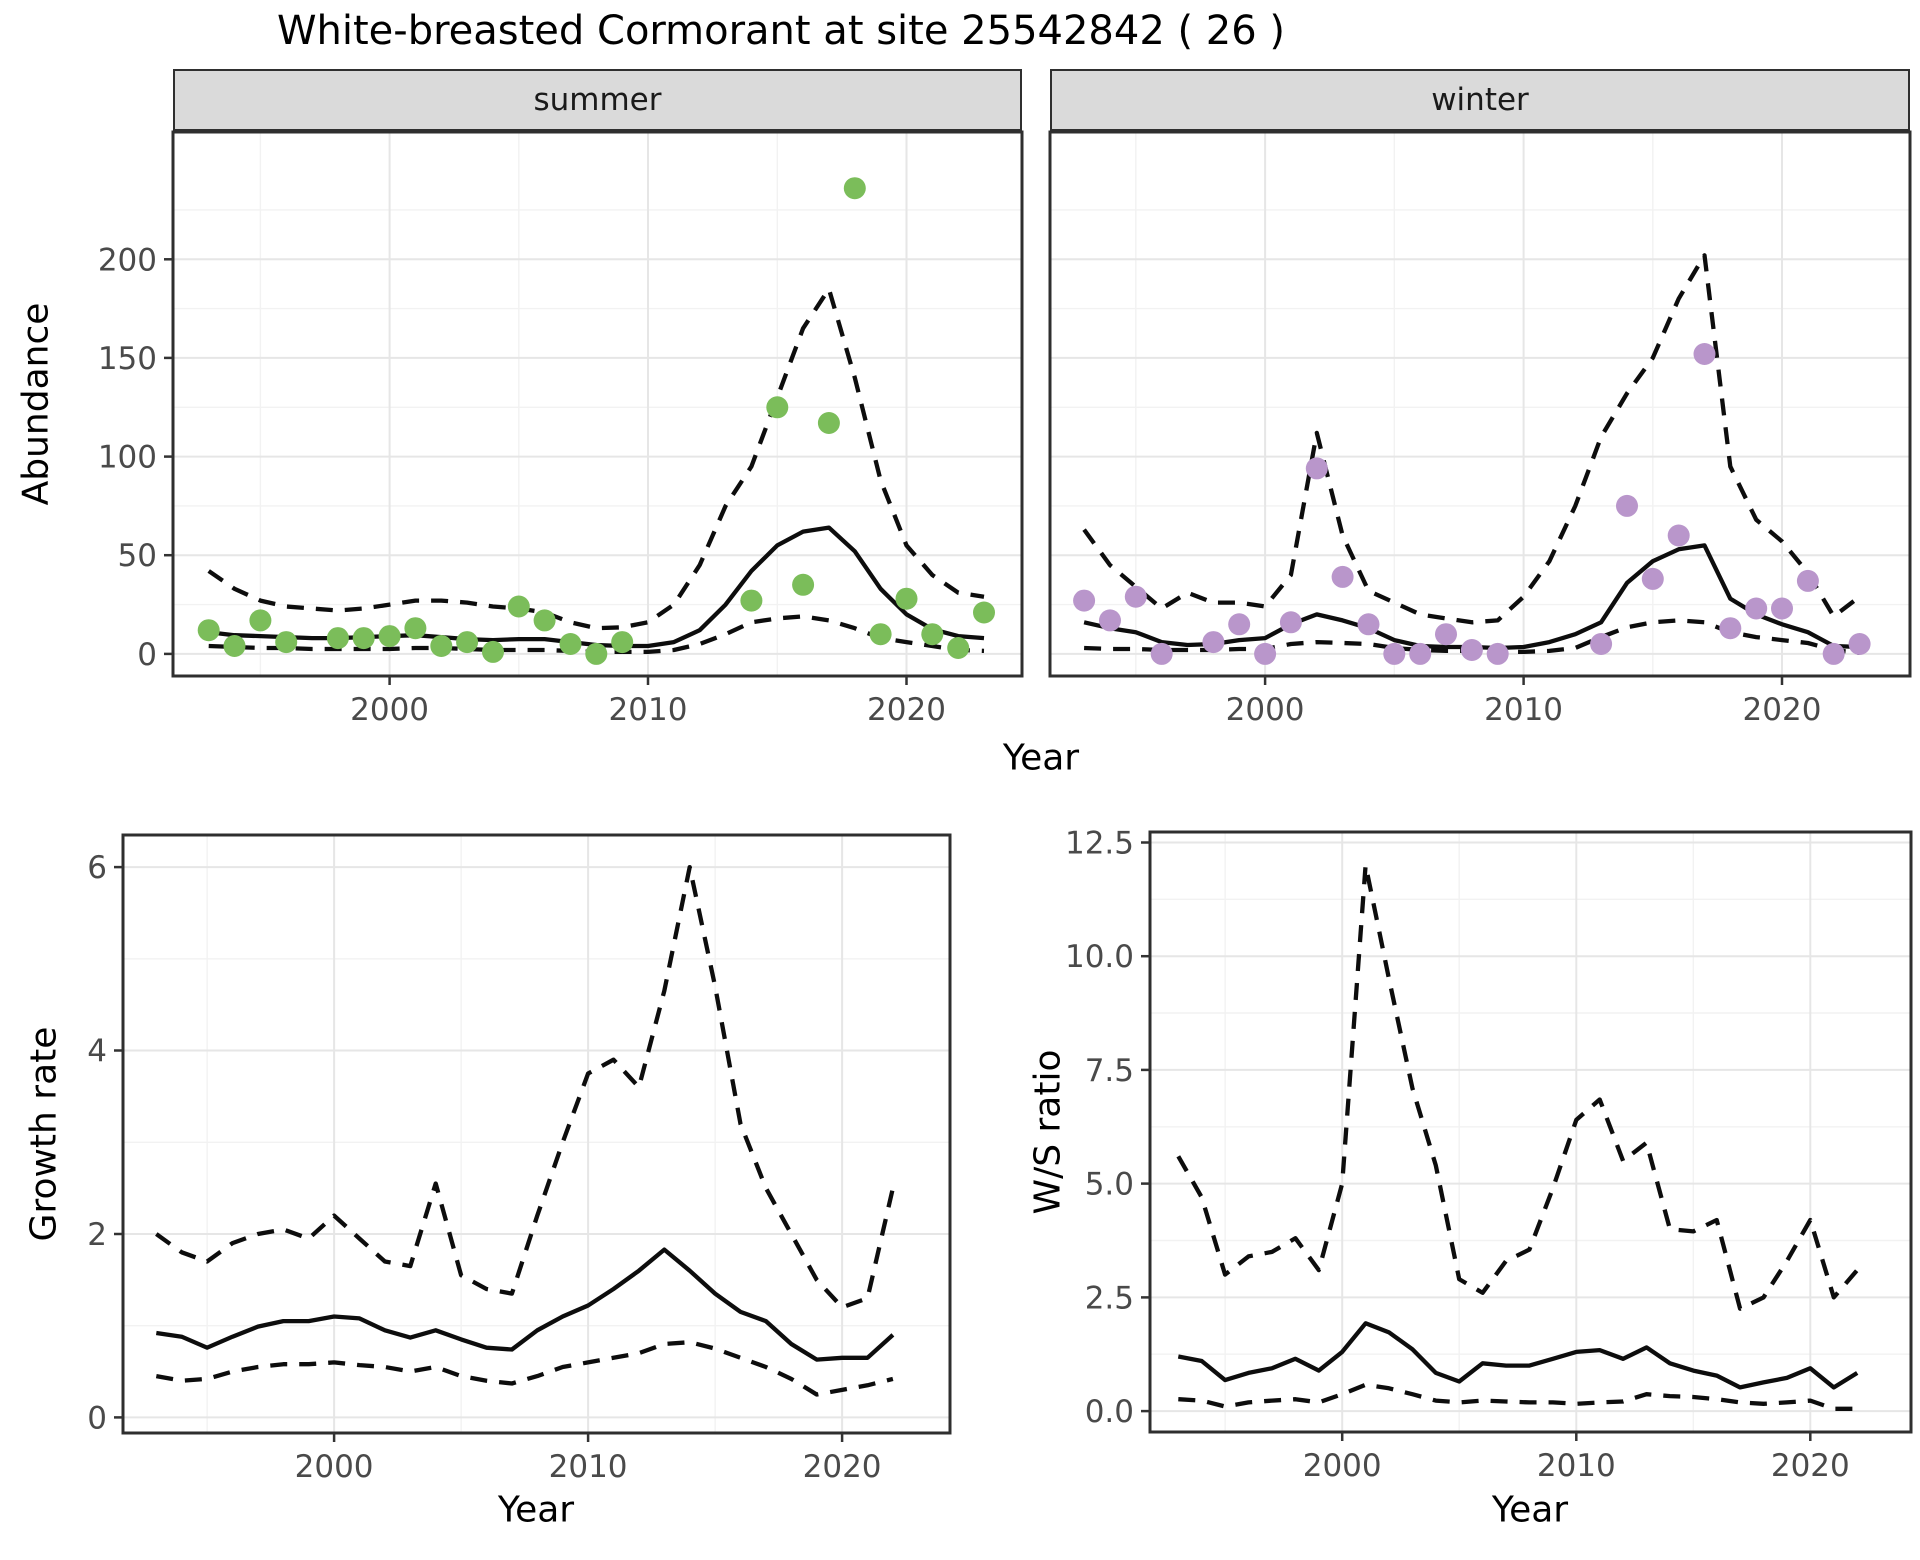 The height and width of the screenshot is (1560, 1920). Describe the element at coordinates (596, 458) in the screenshot. I see `abundance-summer-upper-line` at that location.